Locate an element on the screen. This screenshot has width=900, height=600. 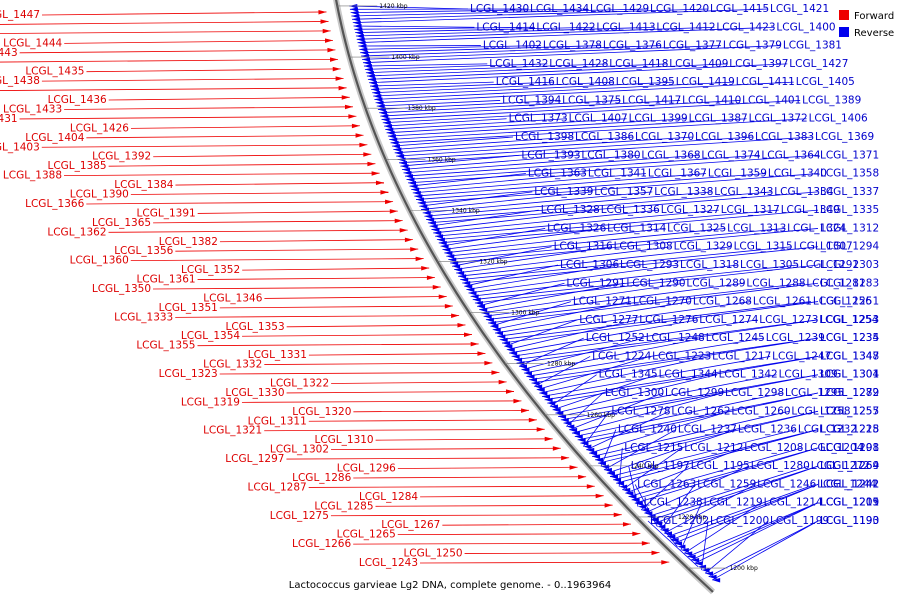
reverse-gene-label: LCGL_1373 is located at coordinates (538, 119).